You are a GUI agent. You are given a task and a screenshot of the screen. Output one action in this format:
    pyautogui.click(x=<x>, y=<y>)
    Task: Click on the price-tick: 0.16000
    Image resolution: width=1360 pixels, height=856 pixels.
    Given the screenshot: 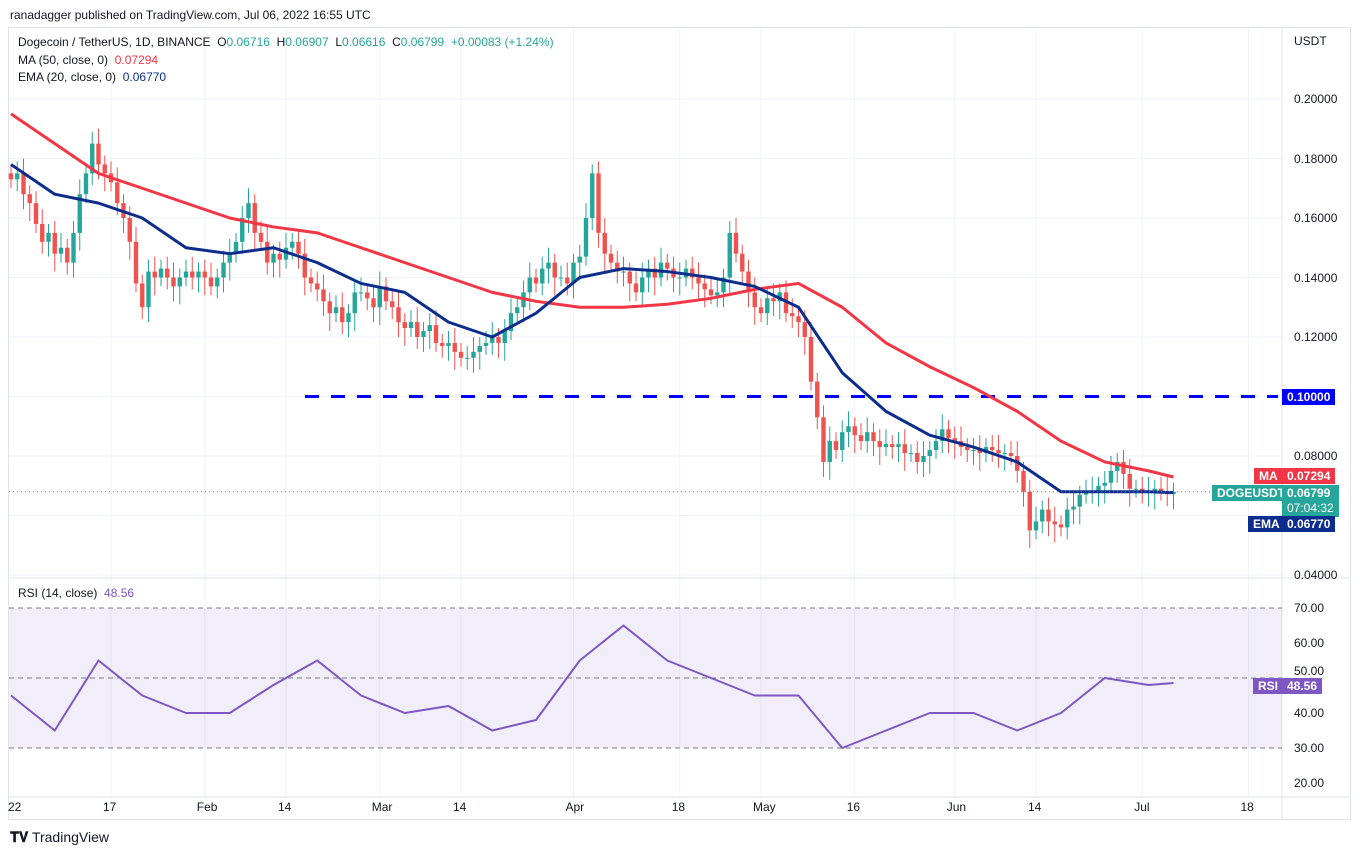 What is the action you would take?
    pyautogui.click(x=1316, y=218)
    